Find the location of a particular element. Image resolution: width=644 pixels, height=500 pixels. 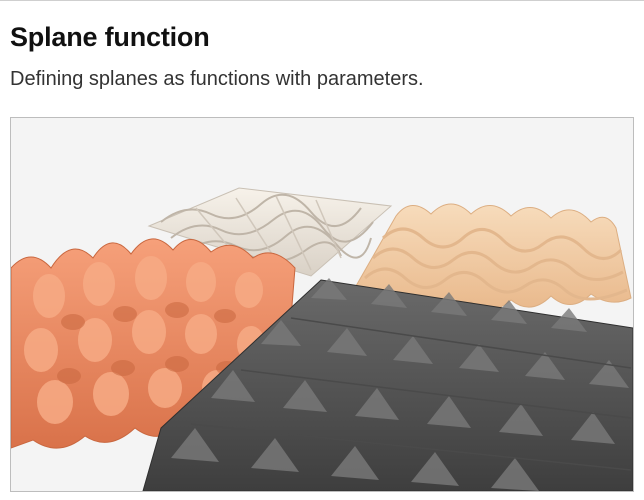

top-divider is located at coordinates (322, 0).